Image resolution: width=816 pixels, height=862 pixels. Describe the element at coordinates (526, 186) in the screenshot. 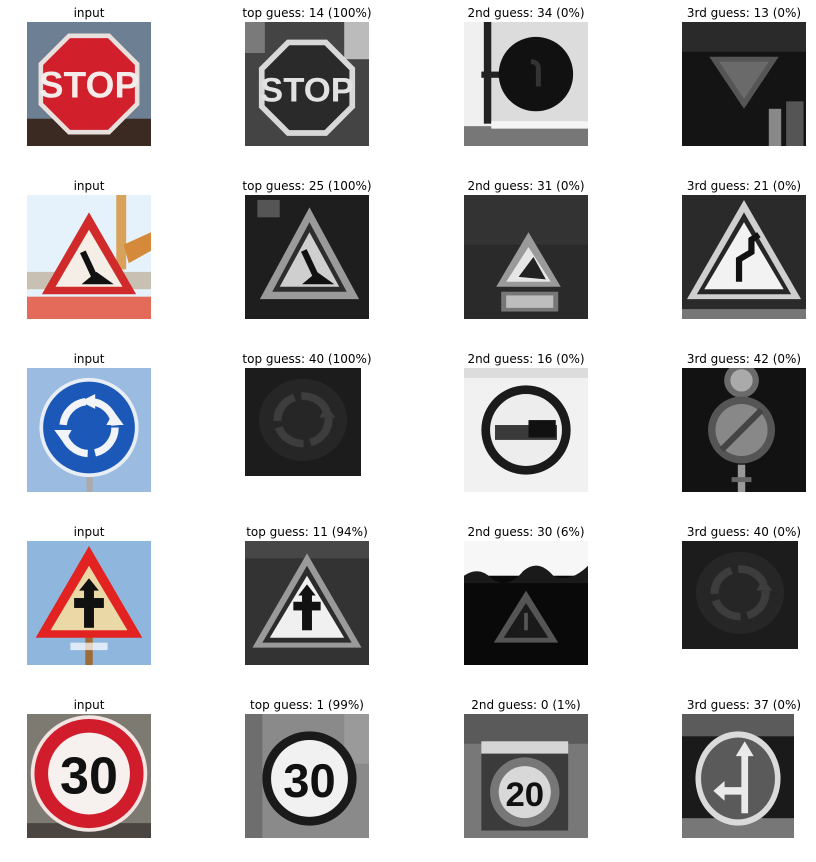

I see `cell-title: 2nd guess: 31 (0%)` at that location.